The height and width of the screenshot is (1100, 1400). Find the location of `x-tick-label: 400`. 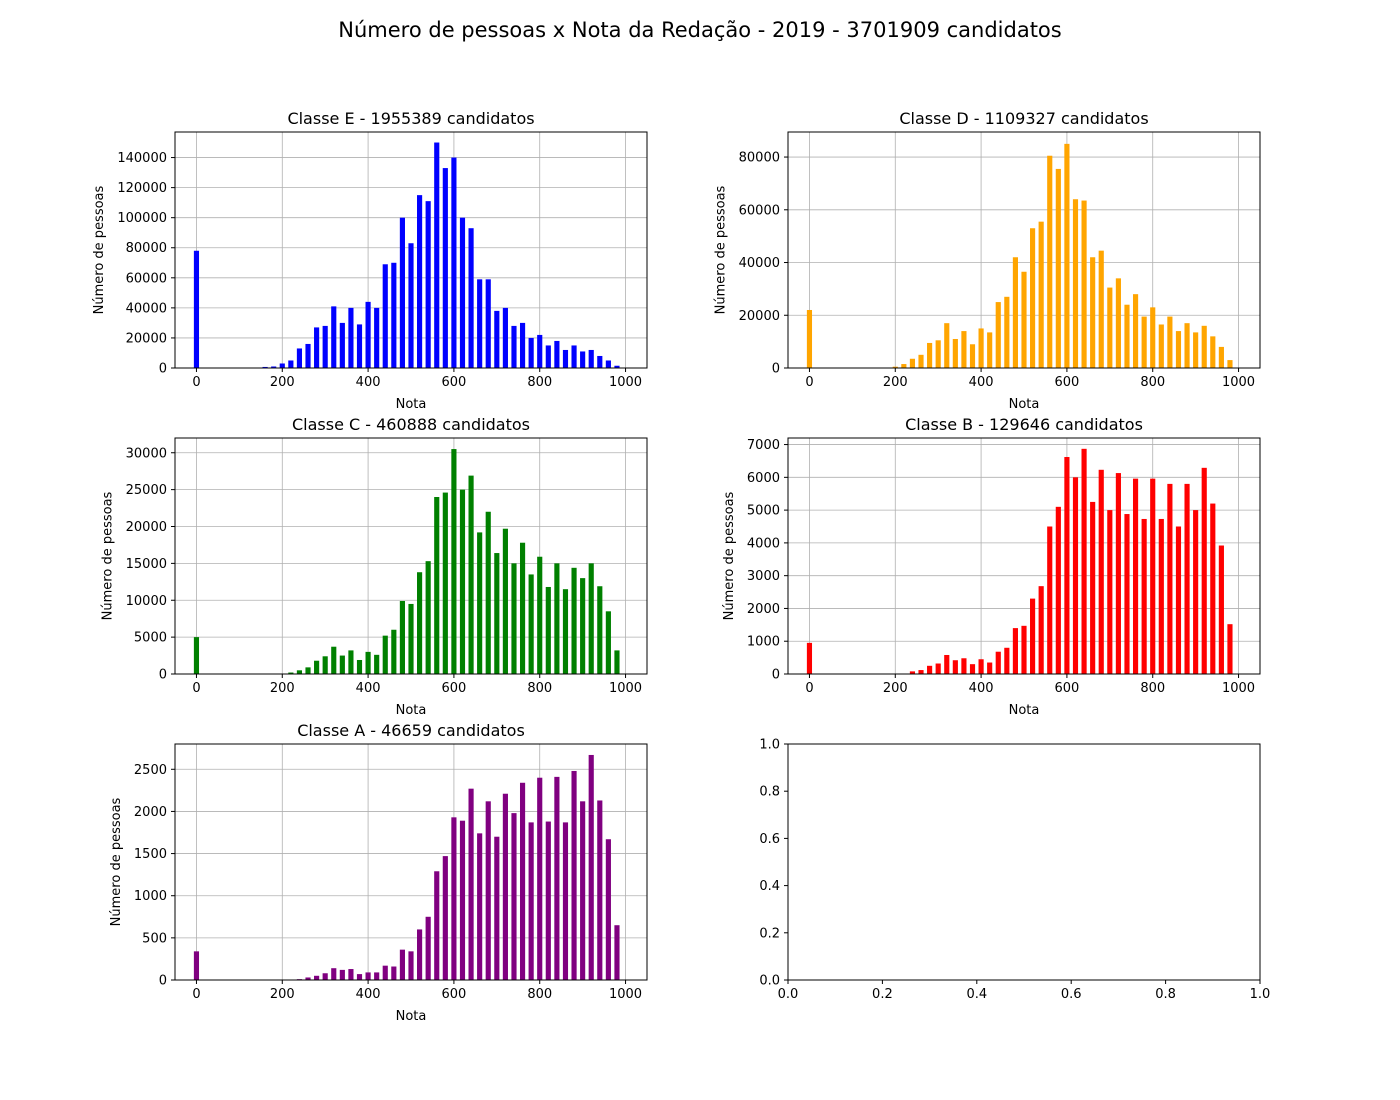

x-tick-label: 400 is located at coordinates (981, 382).